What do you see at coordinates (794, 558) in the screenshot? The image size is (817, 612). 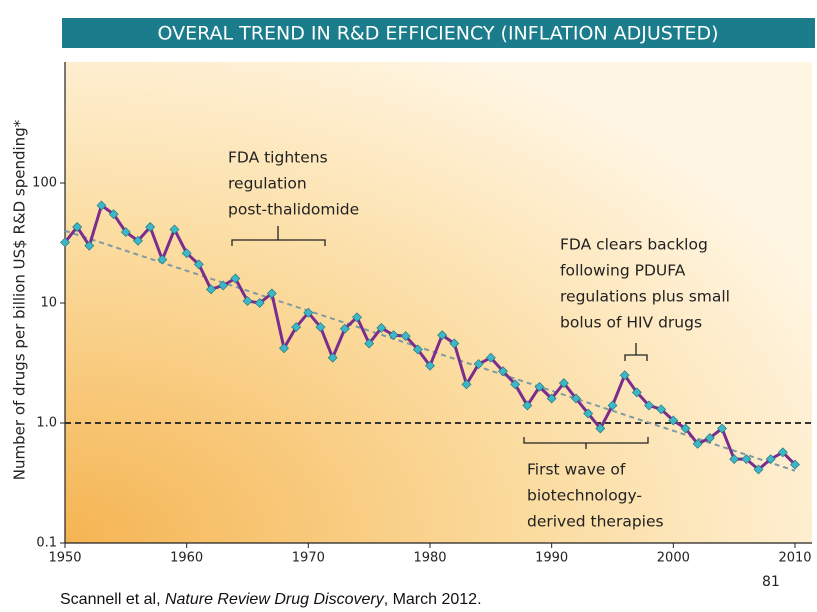 I see `x-tick-label: 2010` at bounding box center [794, 558].